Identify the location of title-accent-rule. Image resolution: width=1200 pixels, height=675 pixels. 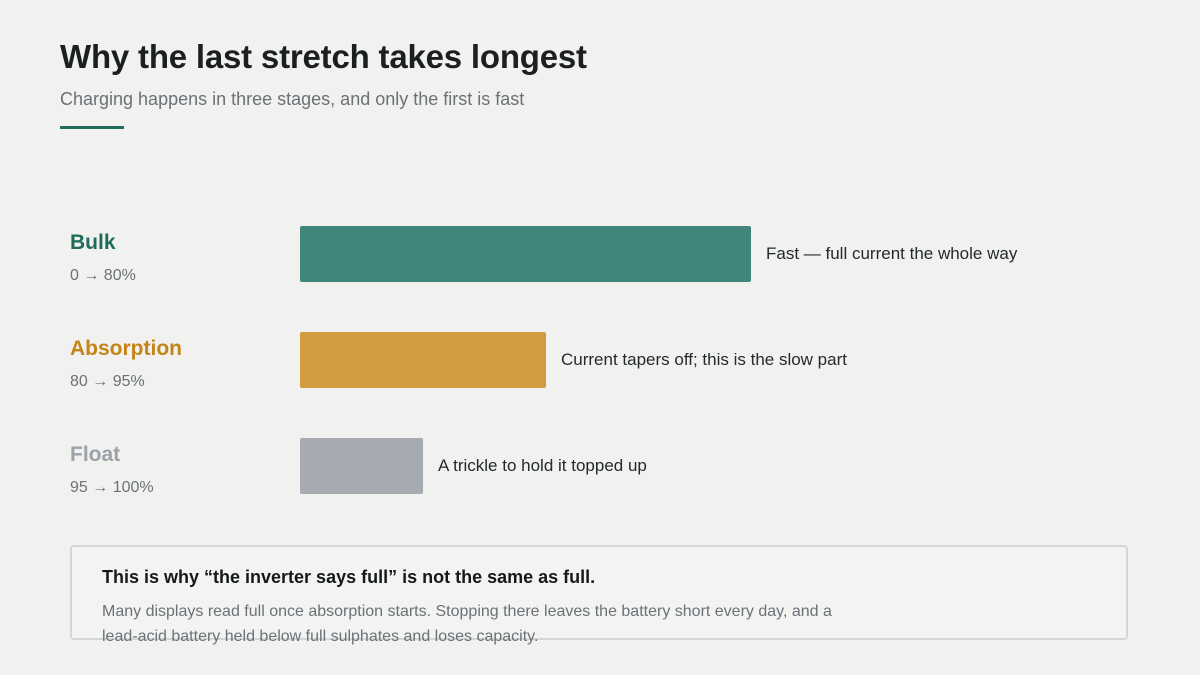
(92, 127).